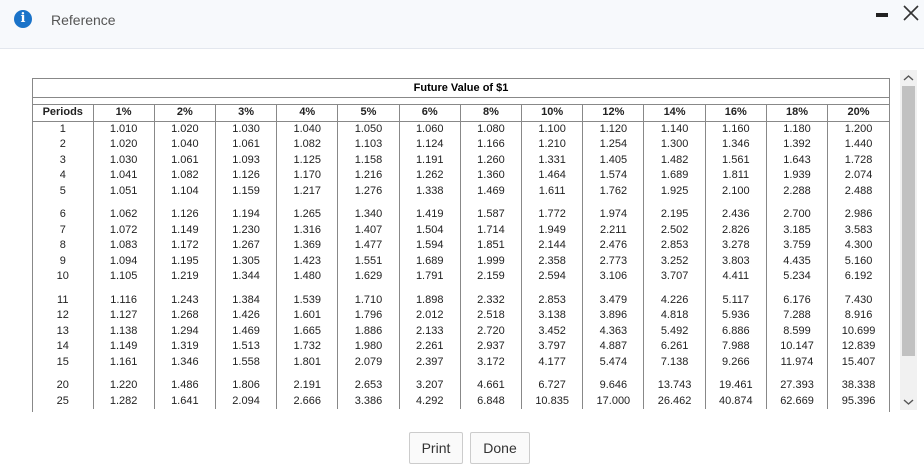  I want to click on value-cell: 6.192, so click(858, 277).